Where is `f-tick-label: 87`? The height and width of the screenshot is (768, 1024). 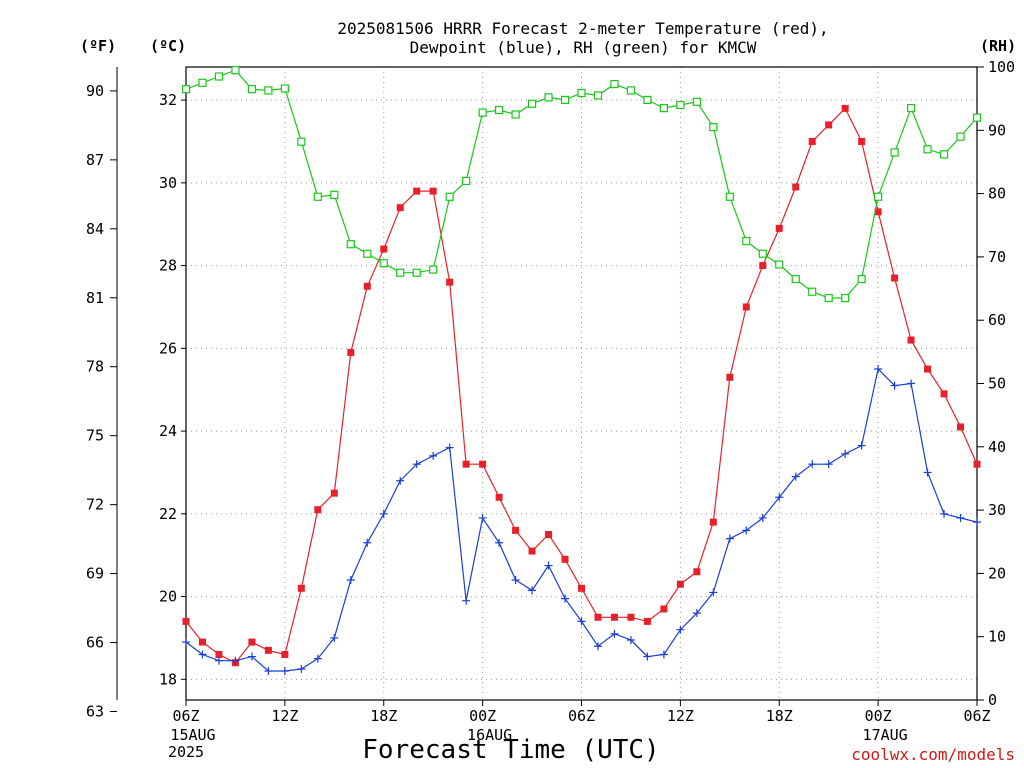 f-tick-label: 87 is located at coordinates (95, 160).